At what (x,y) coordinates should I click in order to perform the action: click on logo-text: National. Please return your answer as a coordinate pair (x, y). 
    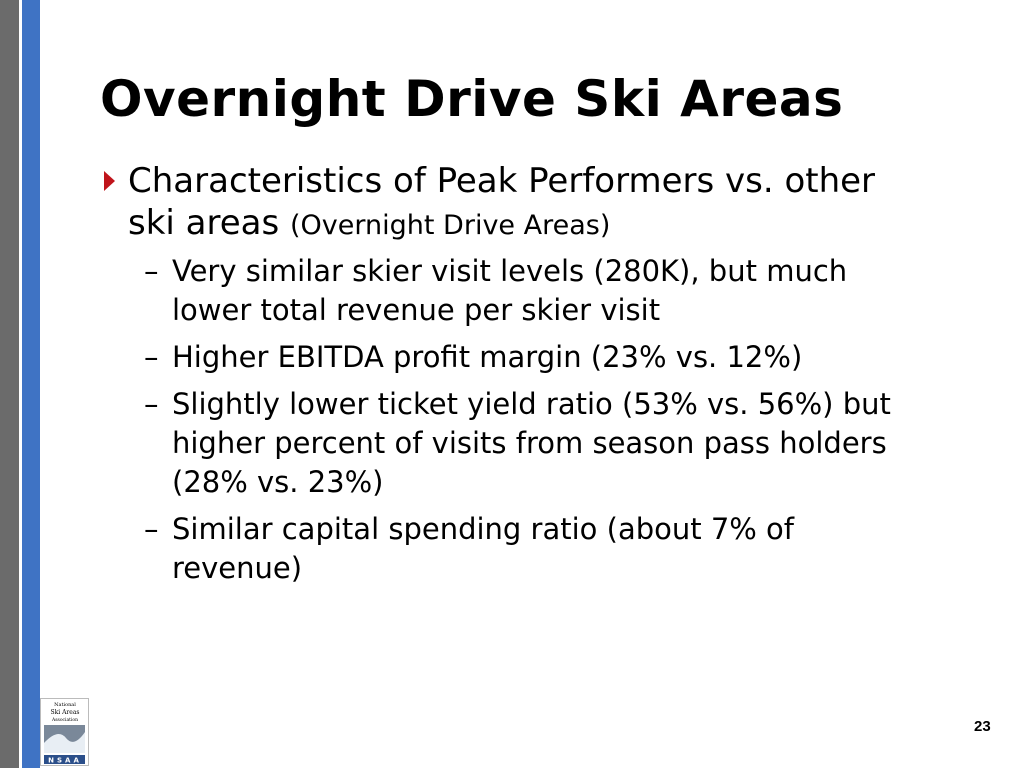
    Looking at the image, I should click on (65, 705).